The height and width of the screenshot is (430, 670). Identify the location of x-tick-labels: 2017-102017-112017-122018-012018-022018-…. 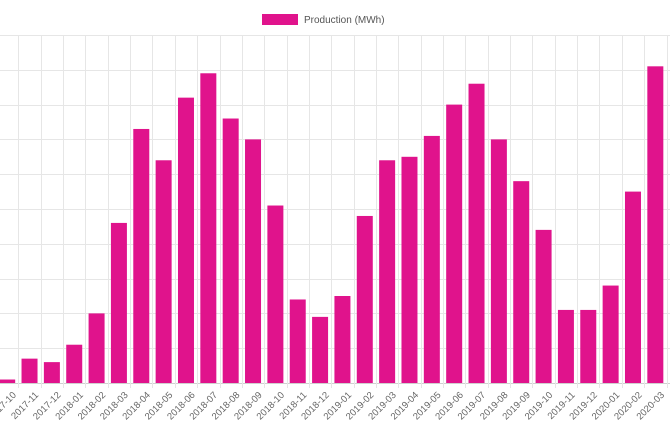
(333, 406).